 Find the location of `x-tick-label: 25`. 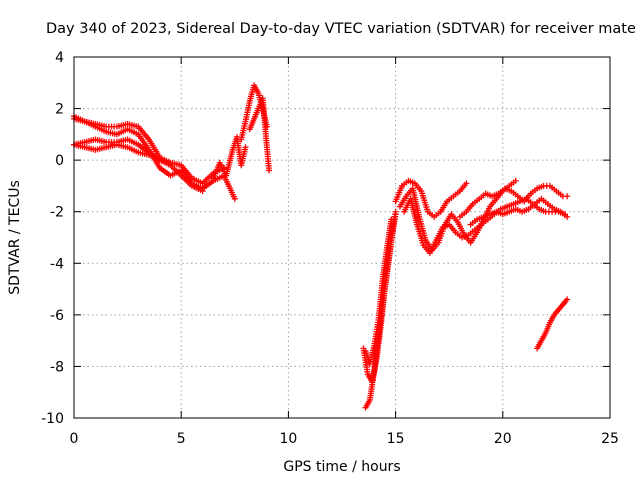

x-tick-label: 25 is located at coordinates (610, 439).